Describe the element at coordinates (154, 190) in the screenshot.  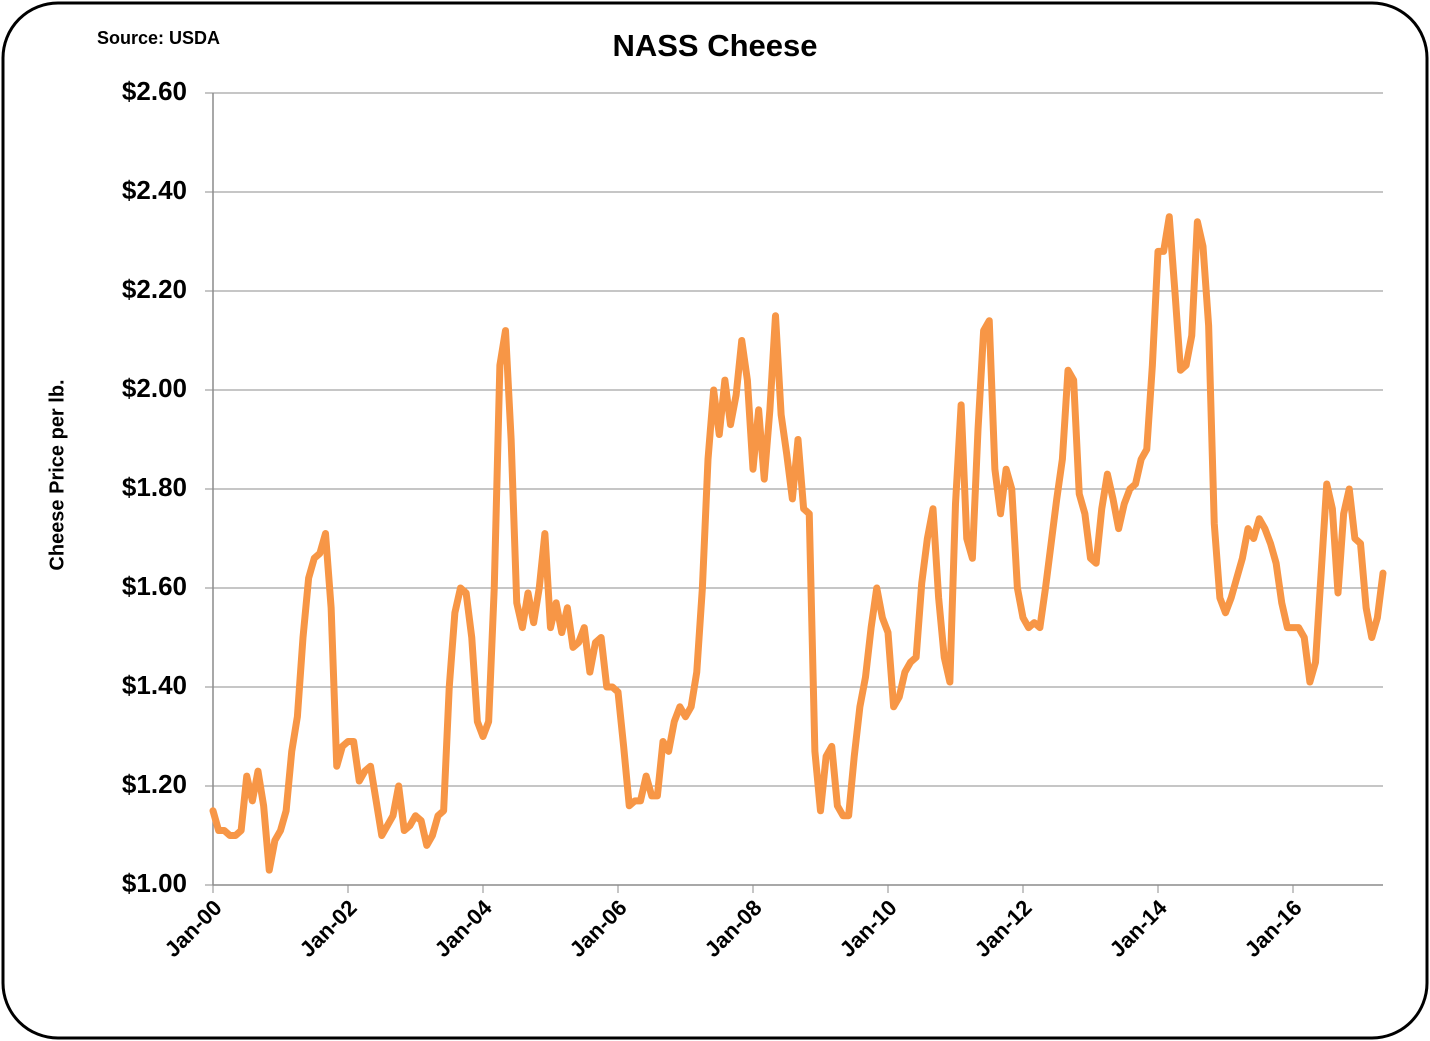
I see `y-tick-label: $2.40` at that location.